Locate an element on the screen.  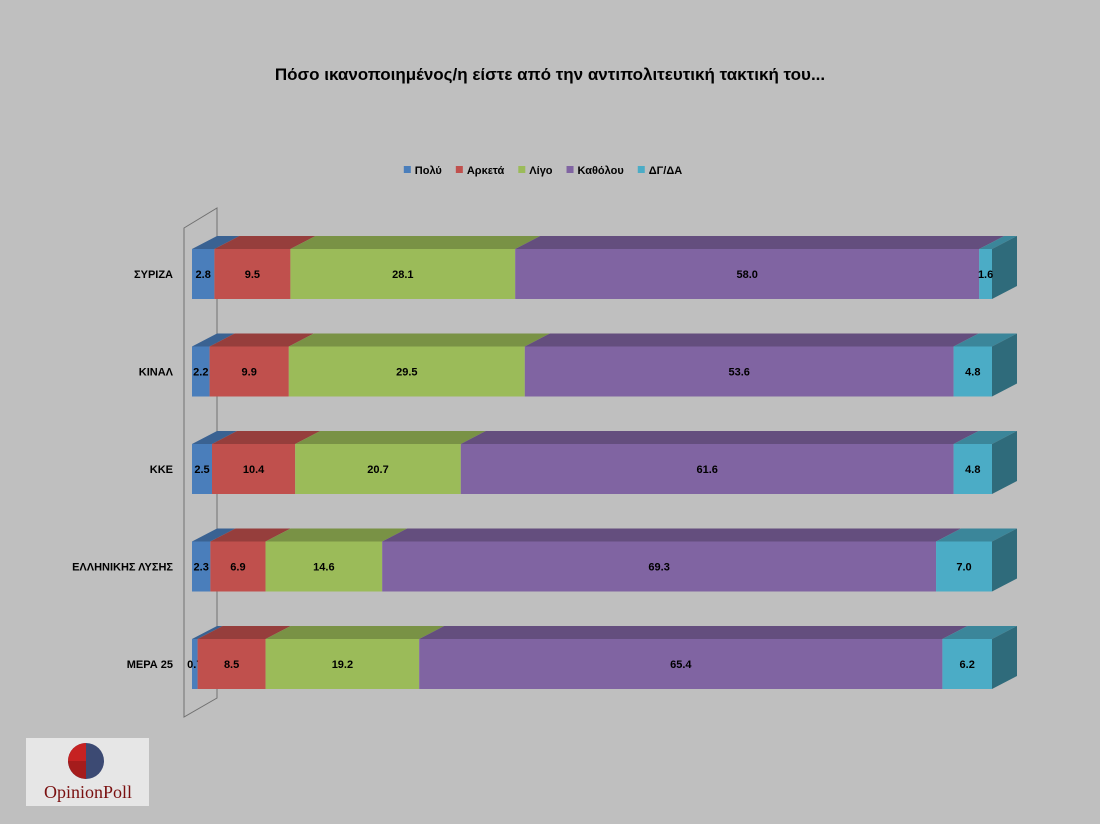
category-label: ΜΕΡΑ 25 is located at coordinates (150, 665).